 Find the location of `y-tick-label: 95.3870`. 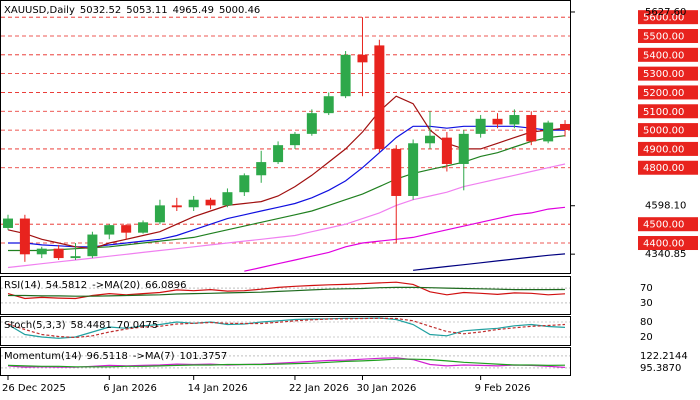

y-tick-label: 95.3870 is located at coordinates (660, 368).